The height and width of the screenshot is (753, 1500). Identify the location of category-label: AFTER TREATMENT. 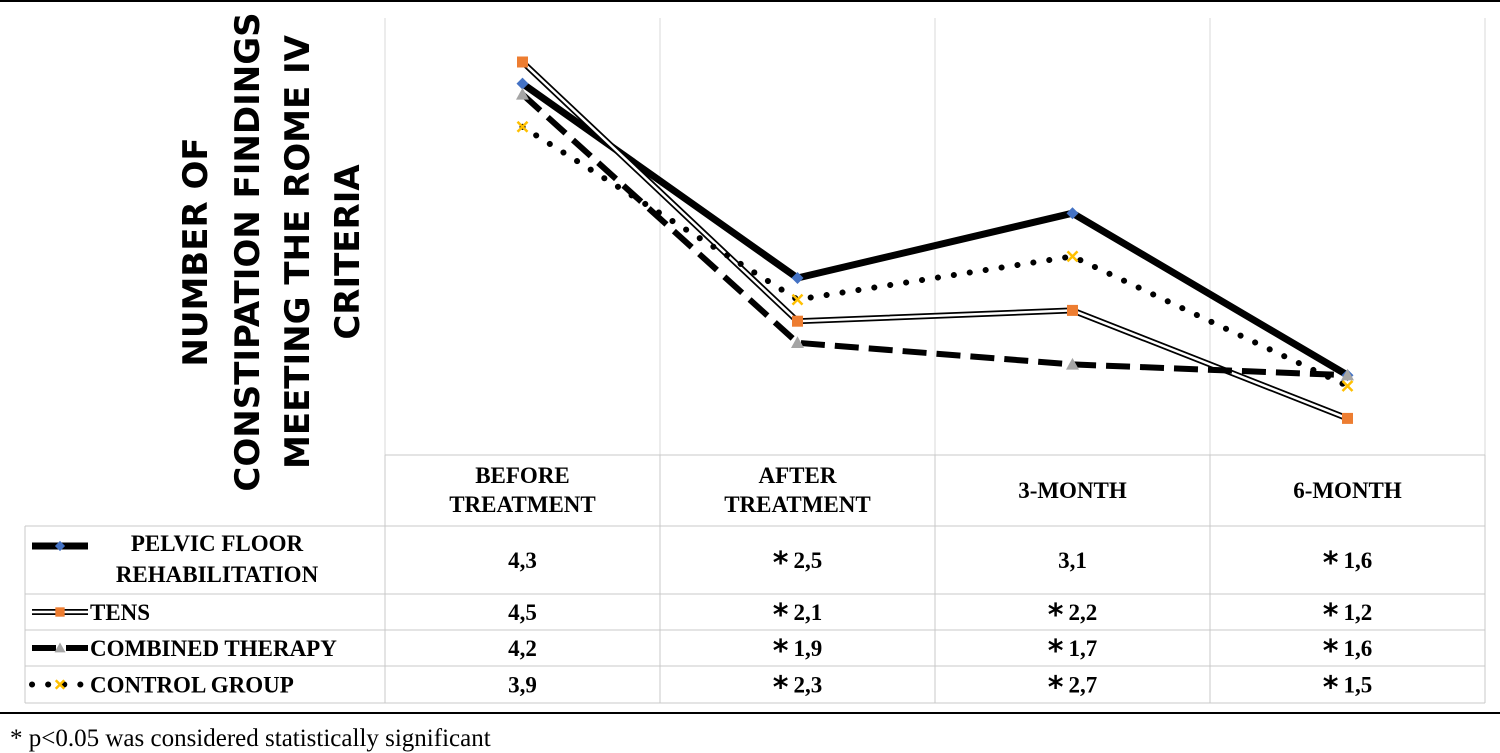
(797, 490).